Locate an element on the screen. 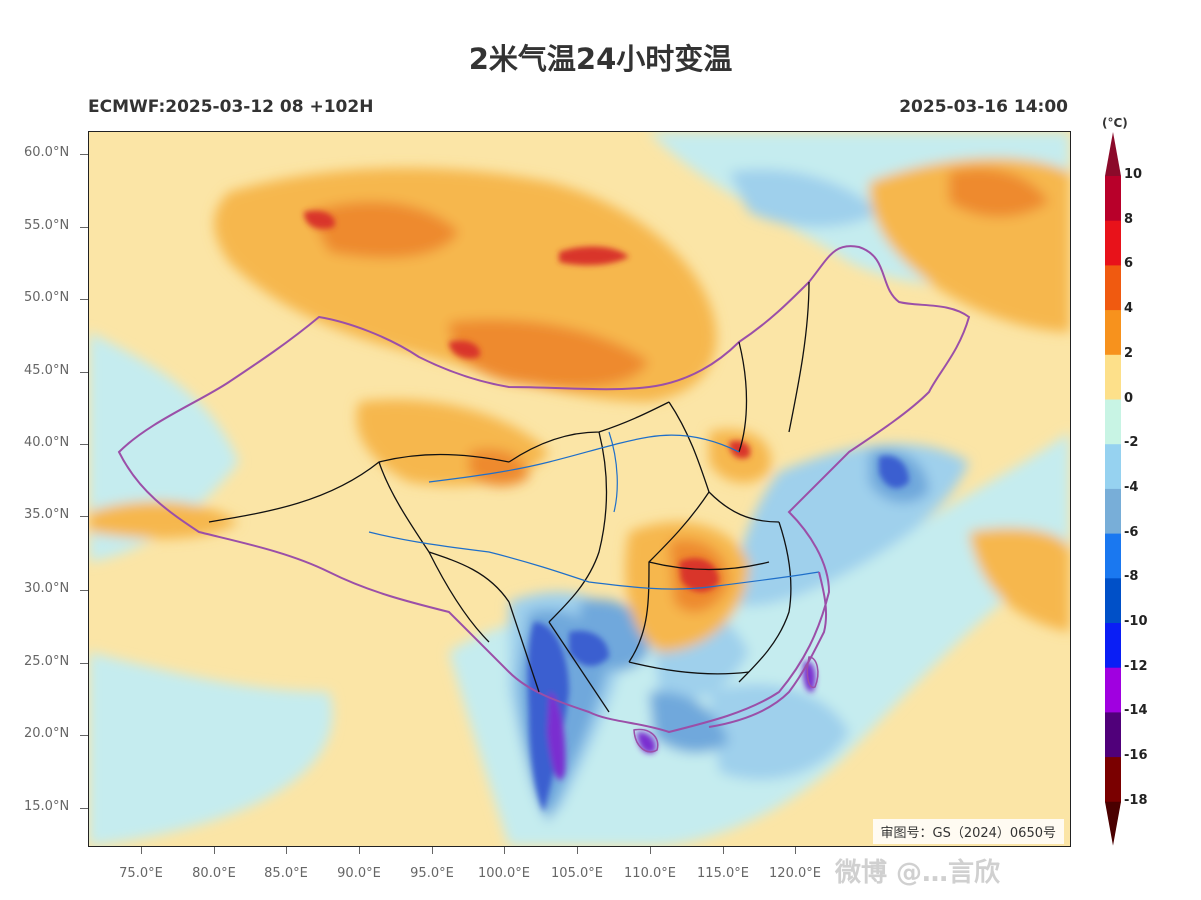  colorbar-top-arrow is located at coordinates (1113, 154).